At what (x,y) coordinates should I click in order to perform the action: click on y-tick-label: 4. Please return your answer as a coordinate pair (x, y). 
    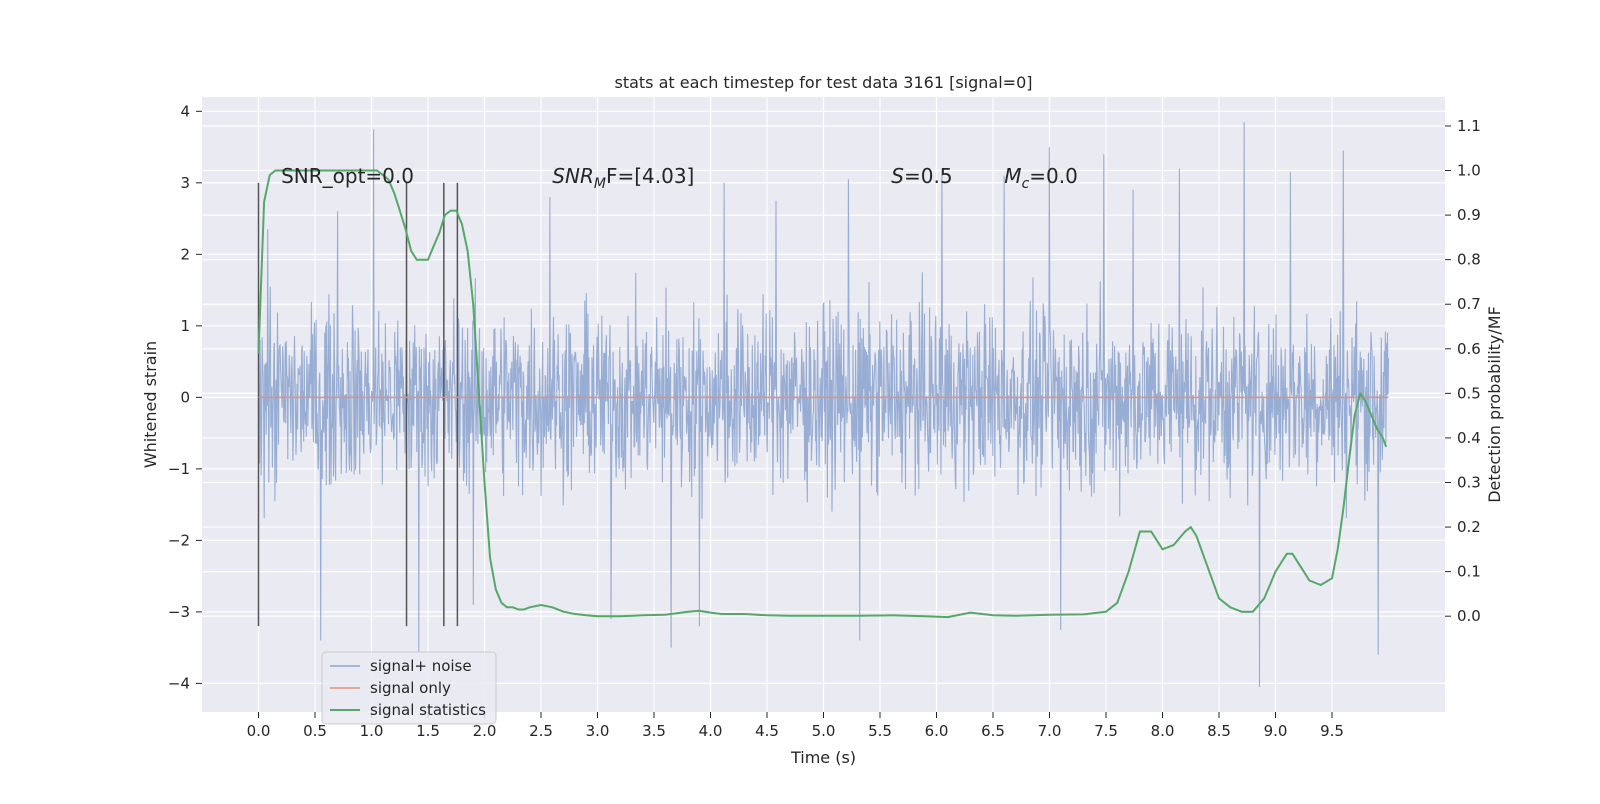
    Looking at the image, I should click on (185, 111).